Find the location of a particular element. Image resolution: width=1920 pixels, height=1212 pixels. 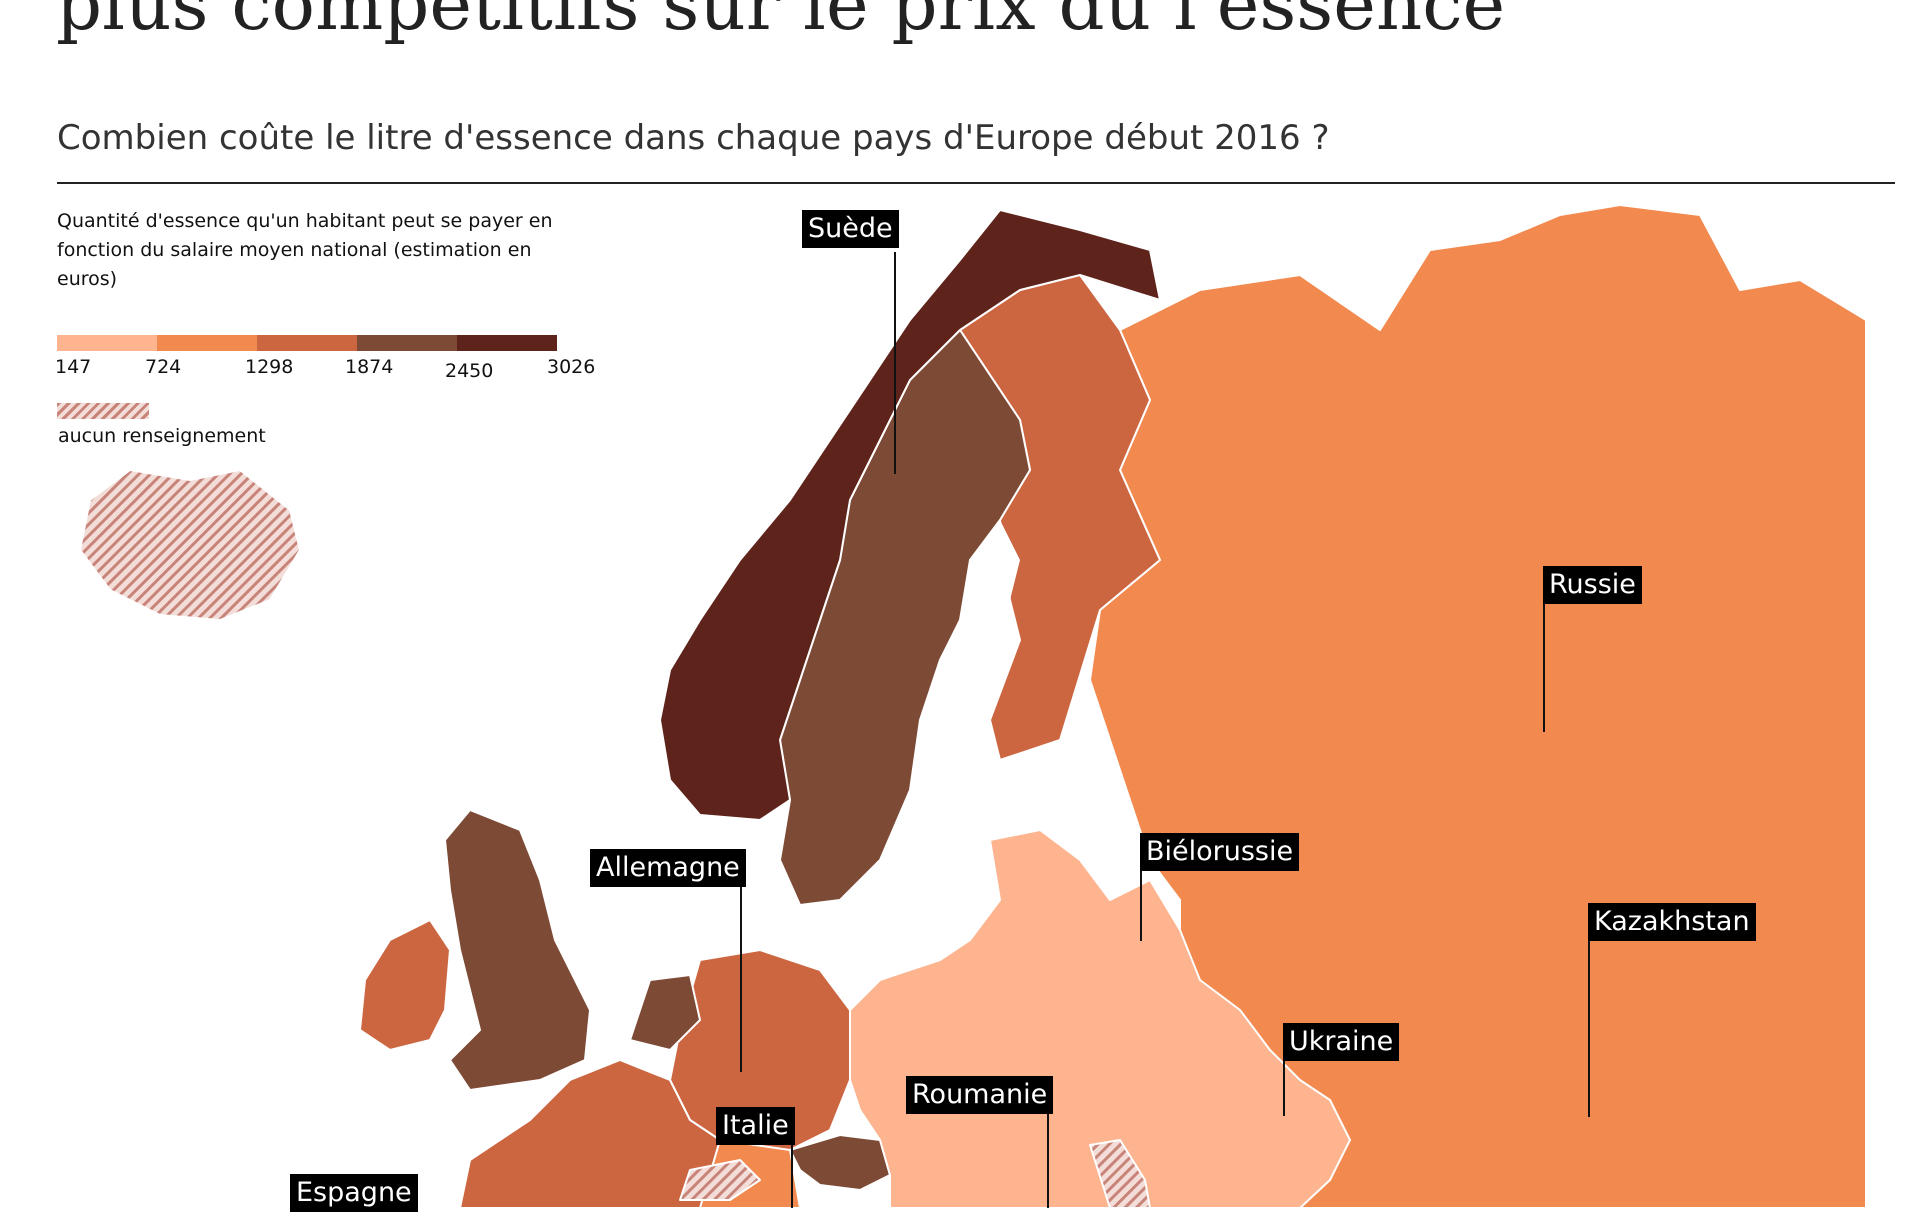

label-russie: Russie is located at coordinates (1592, 585).